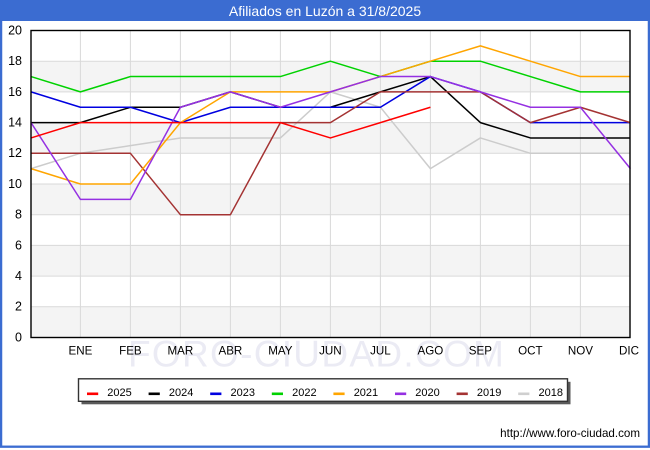 The height and width of the screenshot is (450, 650). What do you see at coordinates (18, 307) in the screenshot?
I see `svg-text: 2` at bounding box center [18, 307].